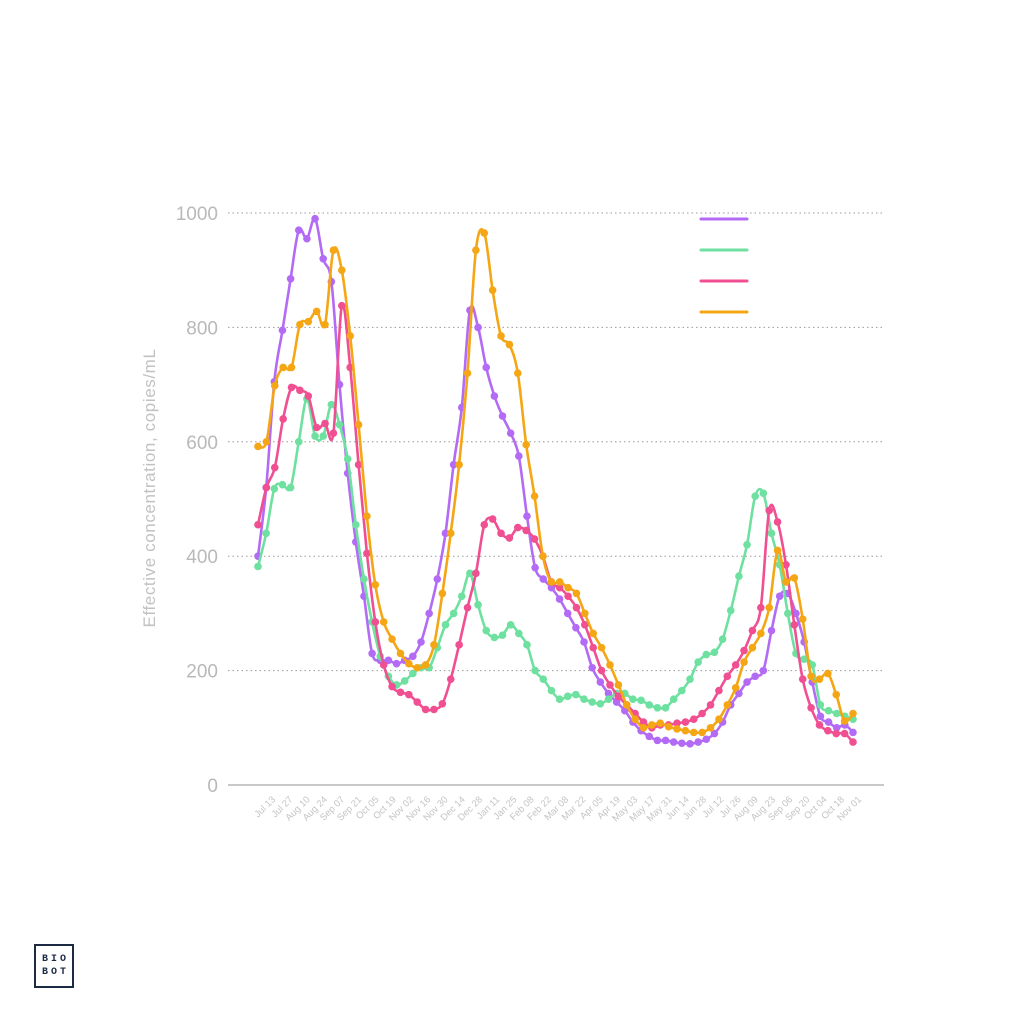 Image resolution: width=1024 pixels, height=1024 pixels. What do you see at coordinates (197, 500) in the screenshot?
I see `y-axis-ticks: 0 200 400 600 800 1000` at bounding box center [197, 500].